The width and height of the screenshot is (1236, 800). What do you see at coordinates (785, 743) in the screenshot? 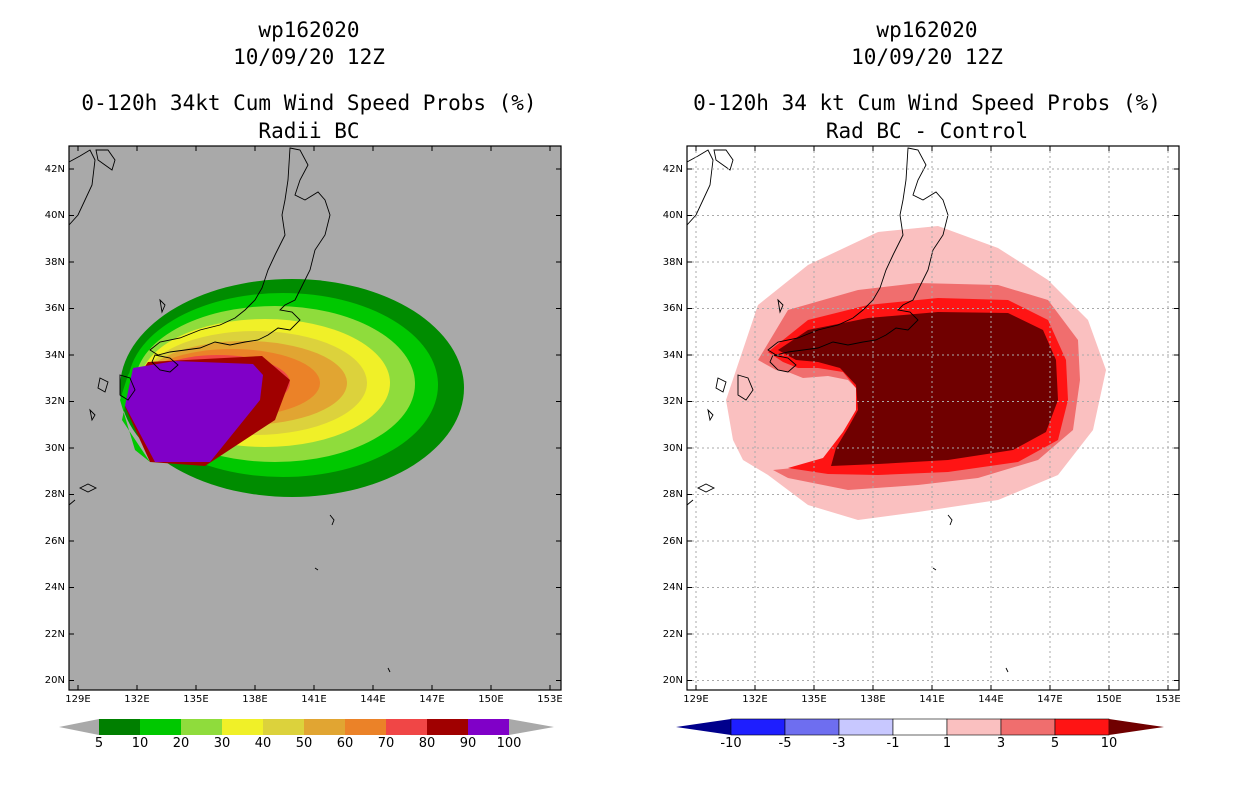
I see `colorbar-label: -5` at bounding box center [785, 743].